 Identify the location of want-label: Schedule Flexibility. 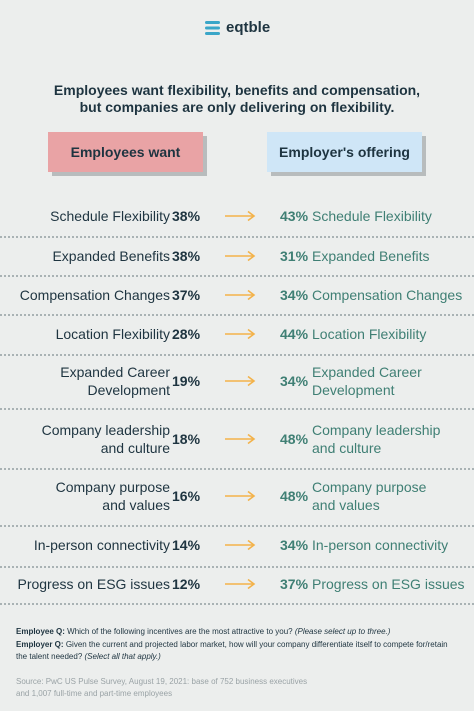
(87, 216).